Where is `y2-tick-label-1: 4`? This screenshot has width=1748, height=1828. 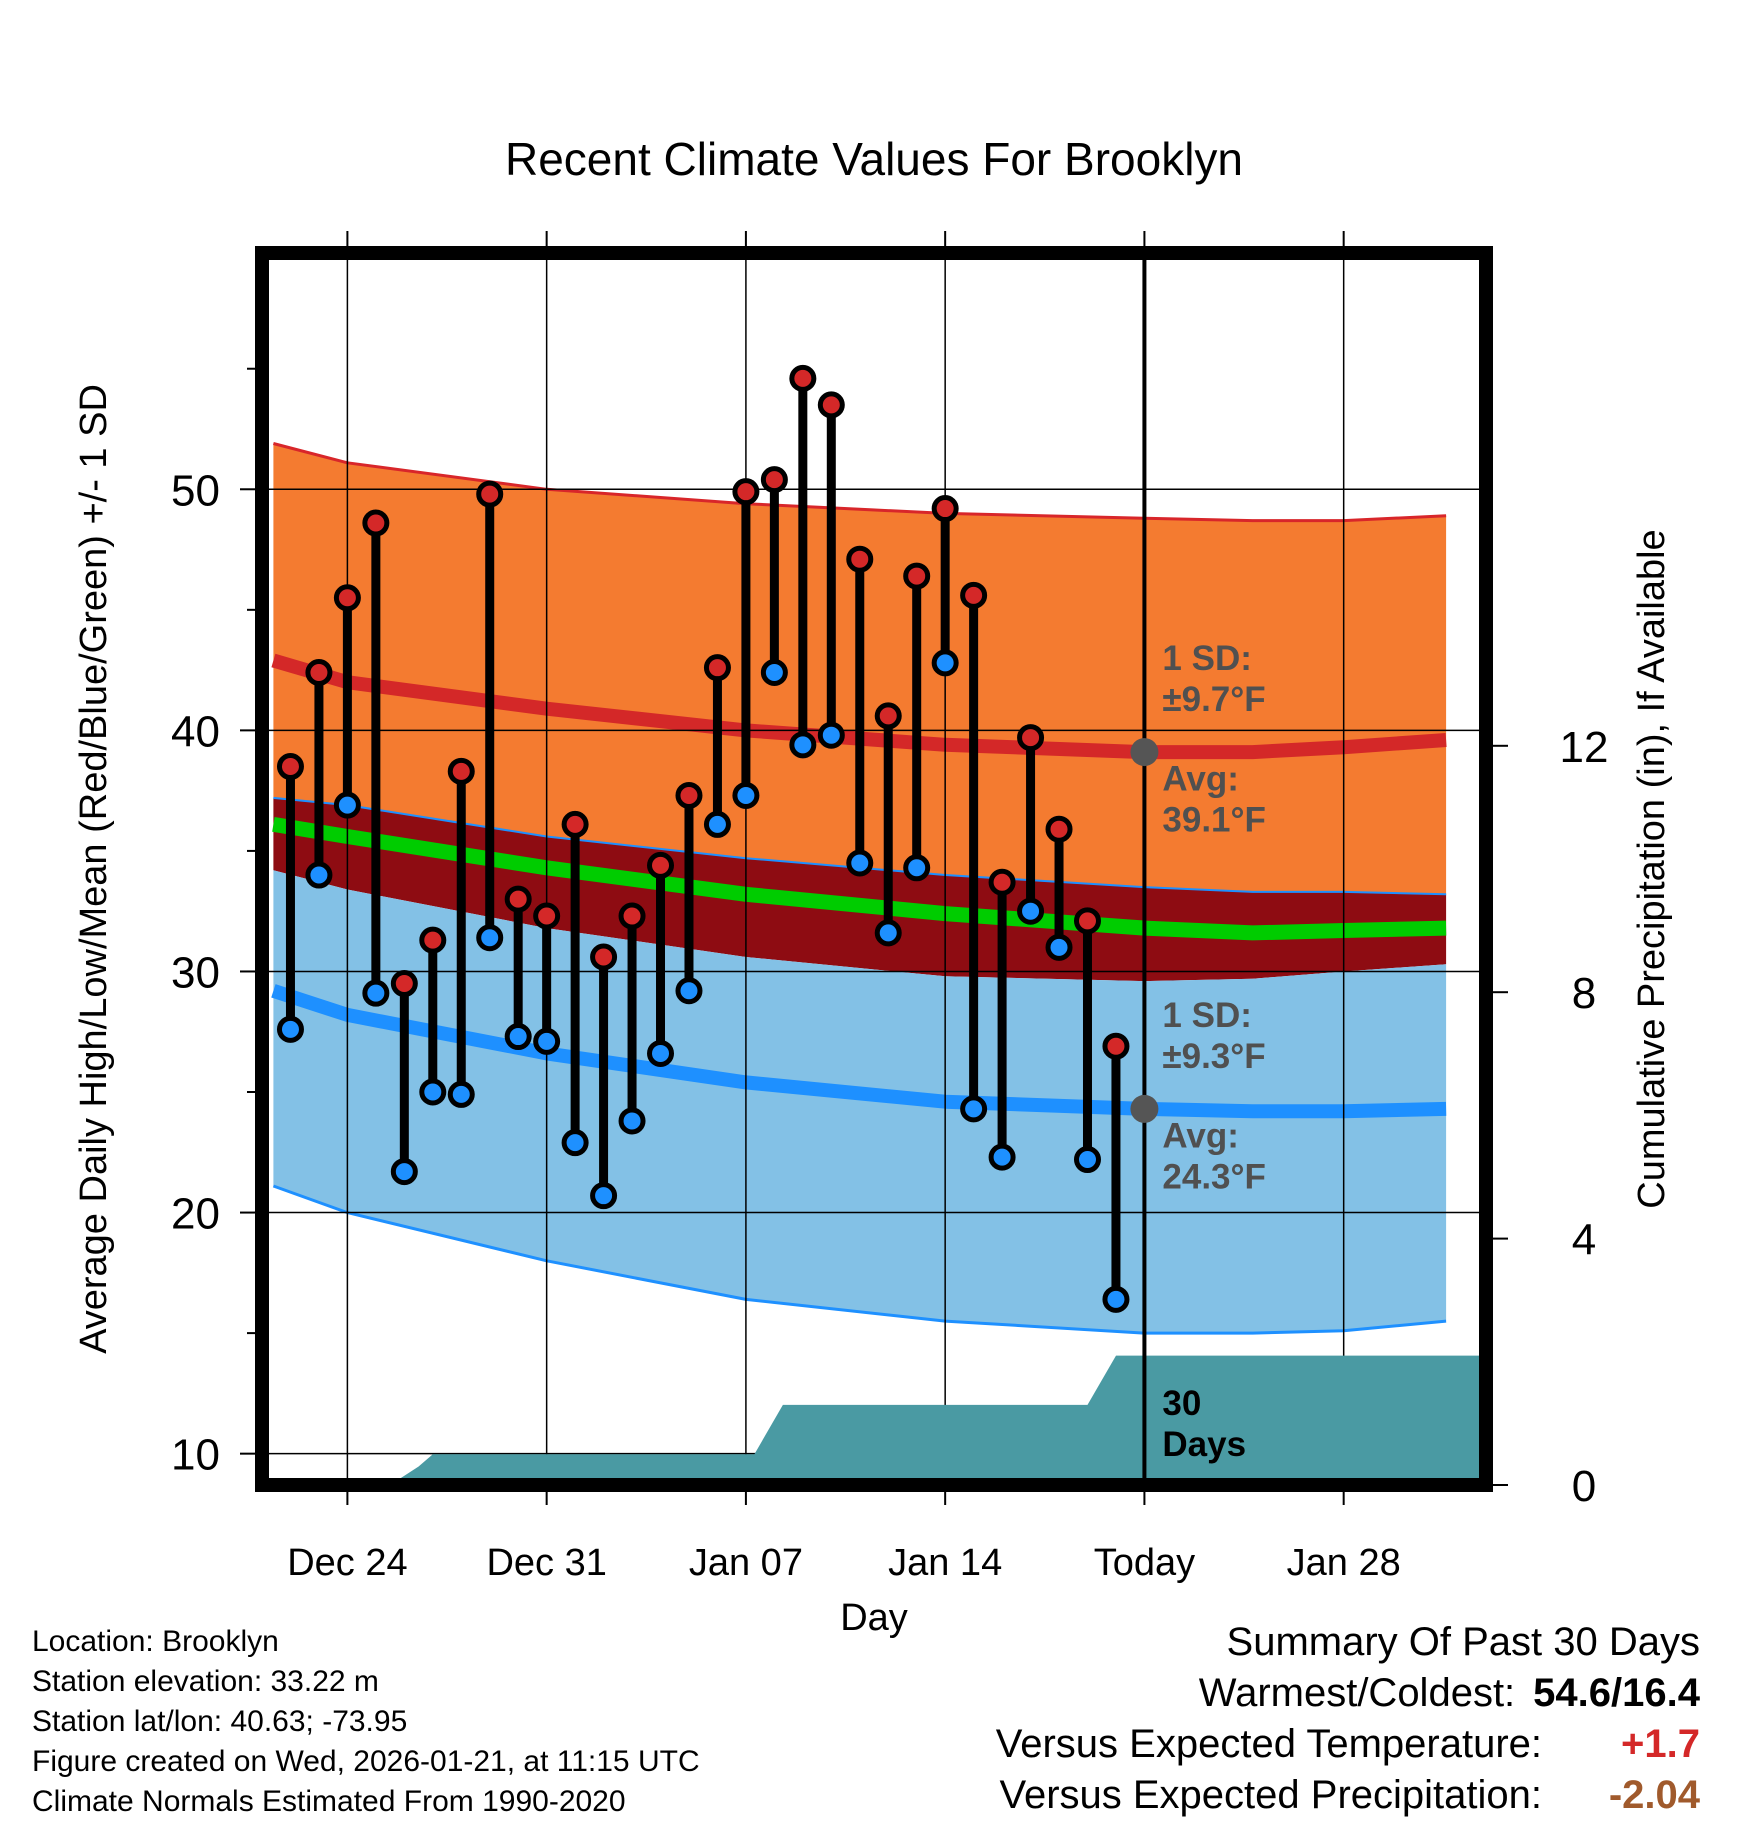
y2-tick-label-1: 4 is located at coordinates (1584, 1240).